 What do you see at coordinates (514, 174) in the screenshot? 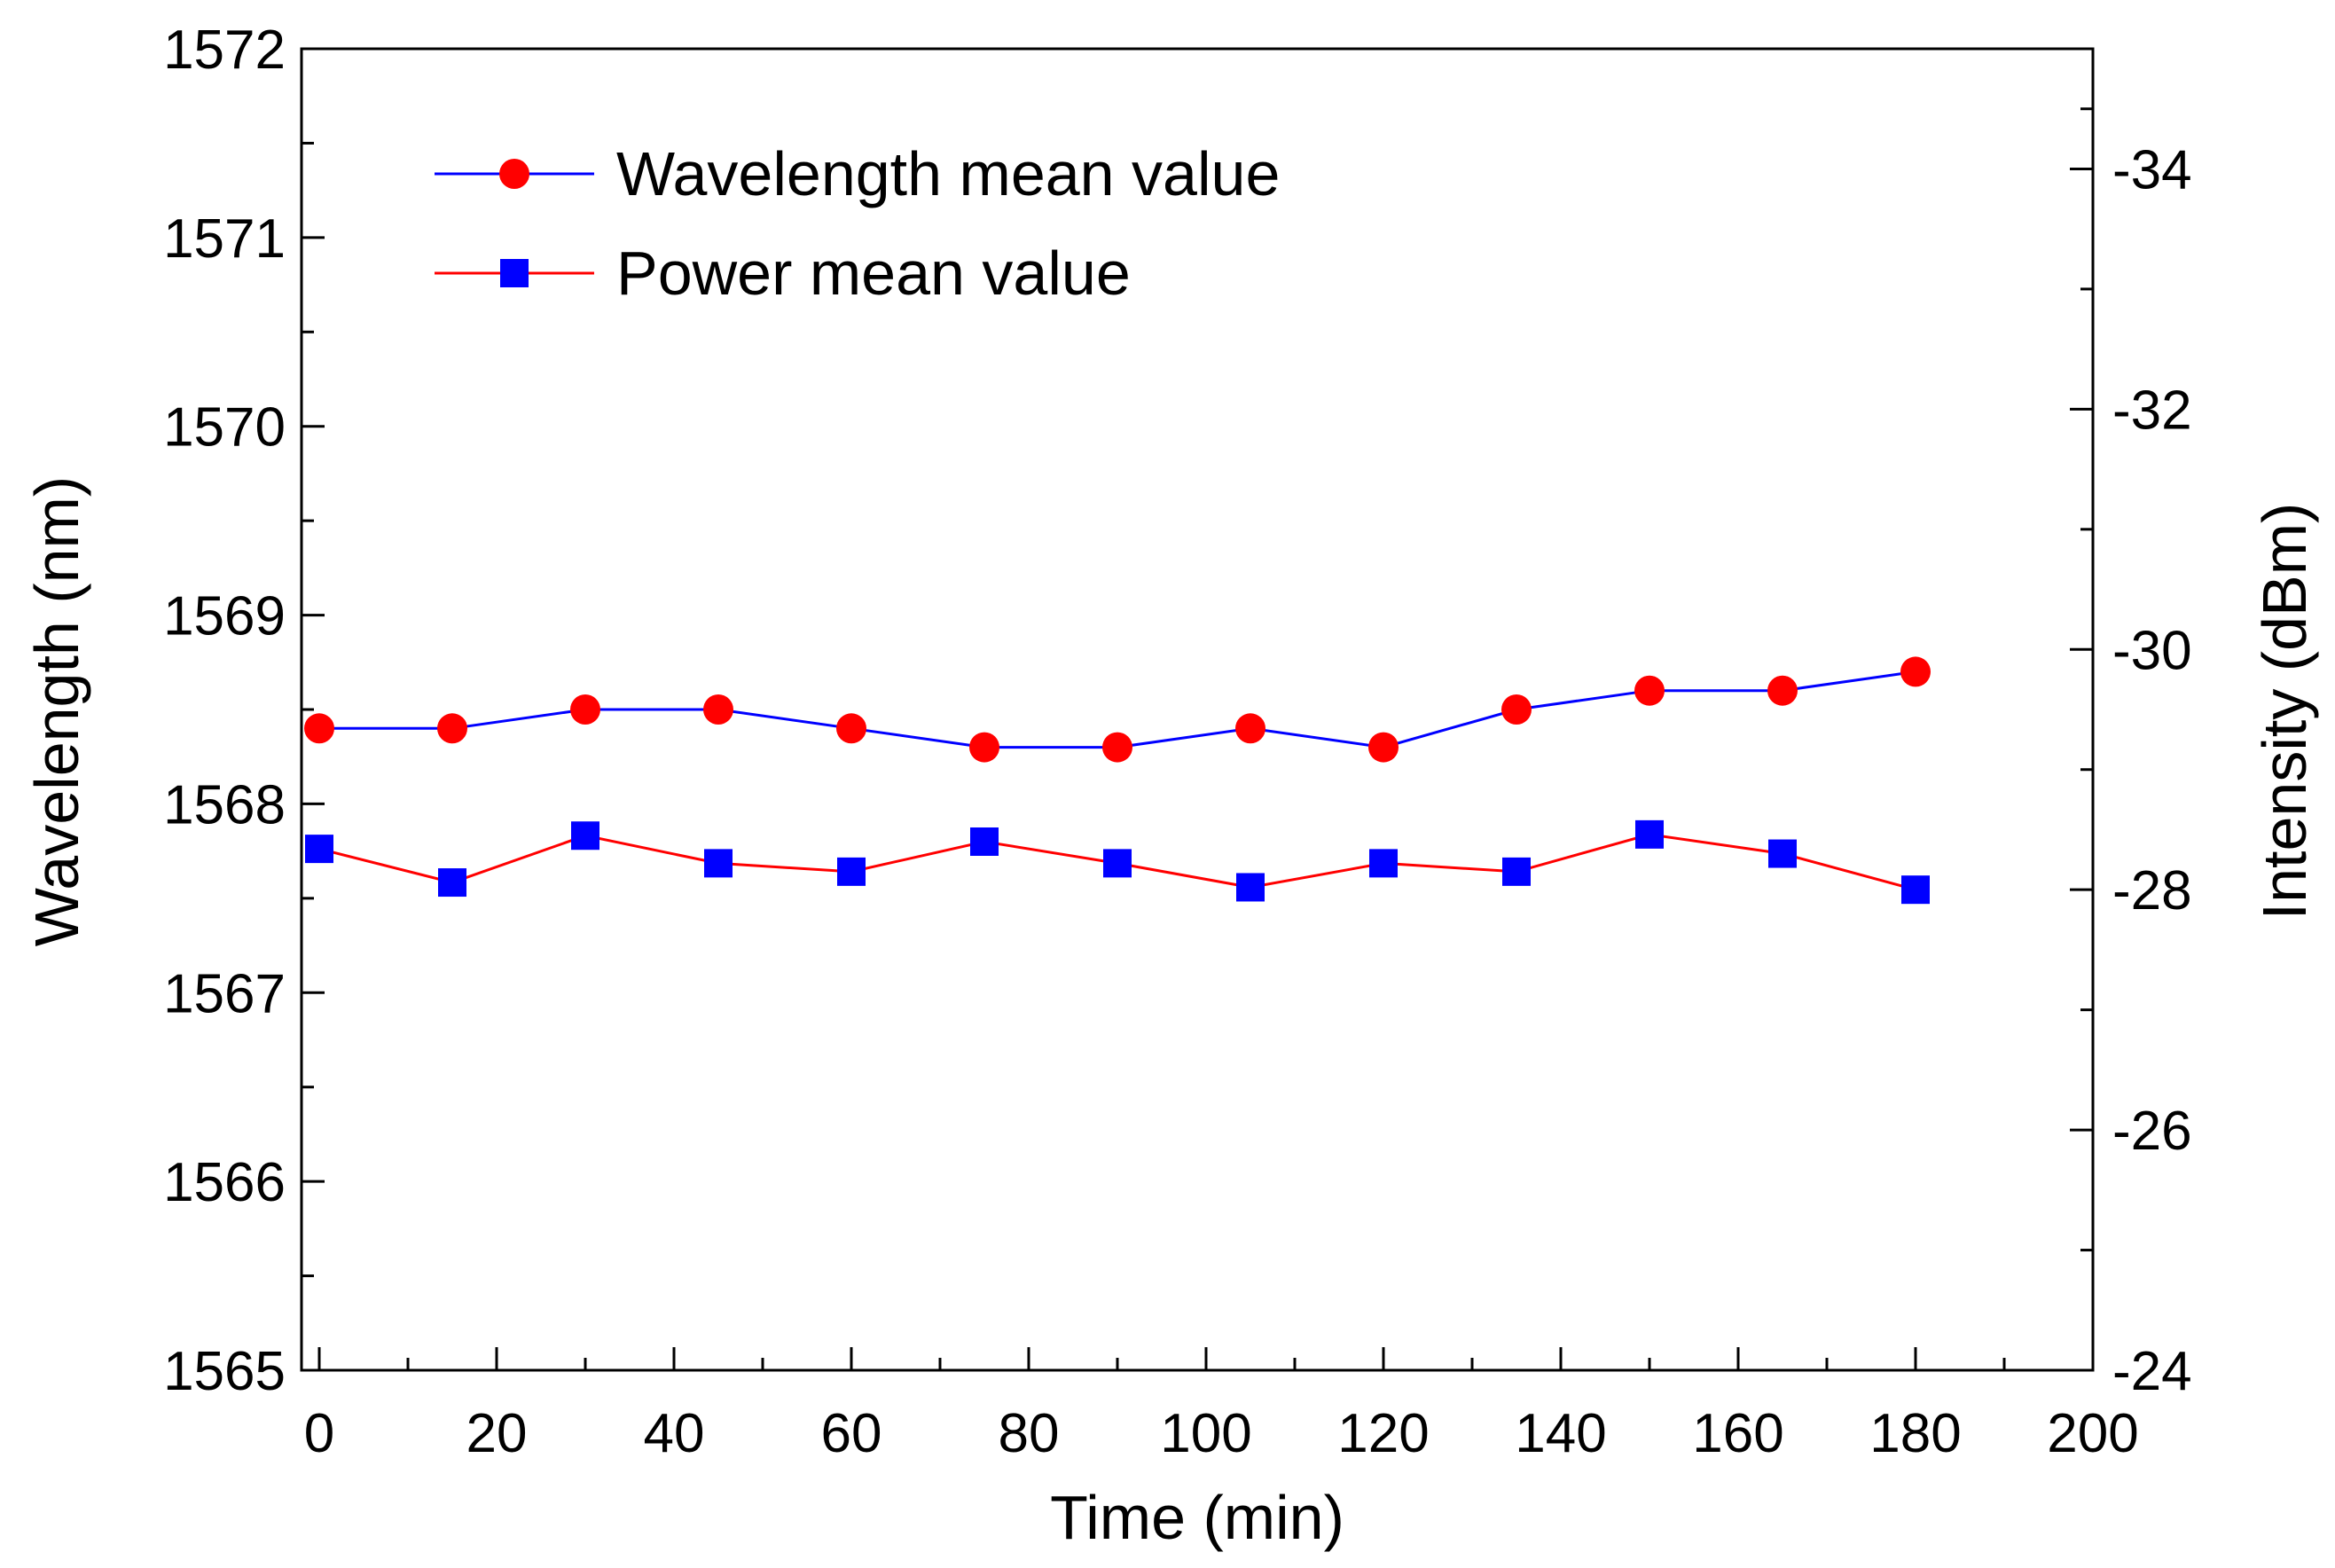
I see `legend-marker-wavelength` at bounding box center [514, 174].